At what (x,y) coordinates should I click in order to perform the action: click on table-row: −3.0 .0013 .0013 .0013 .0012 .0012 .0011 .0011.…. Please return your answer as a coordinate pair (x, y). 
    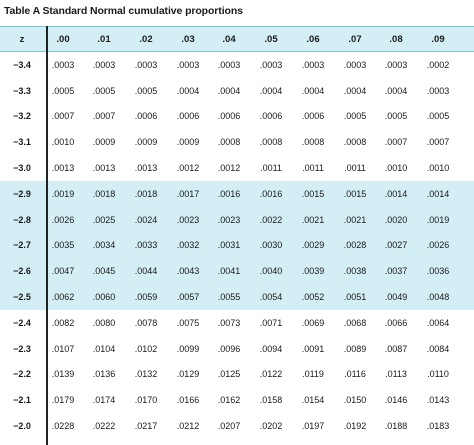
    Looking at the image, I should click on (237, 168).